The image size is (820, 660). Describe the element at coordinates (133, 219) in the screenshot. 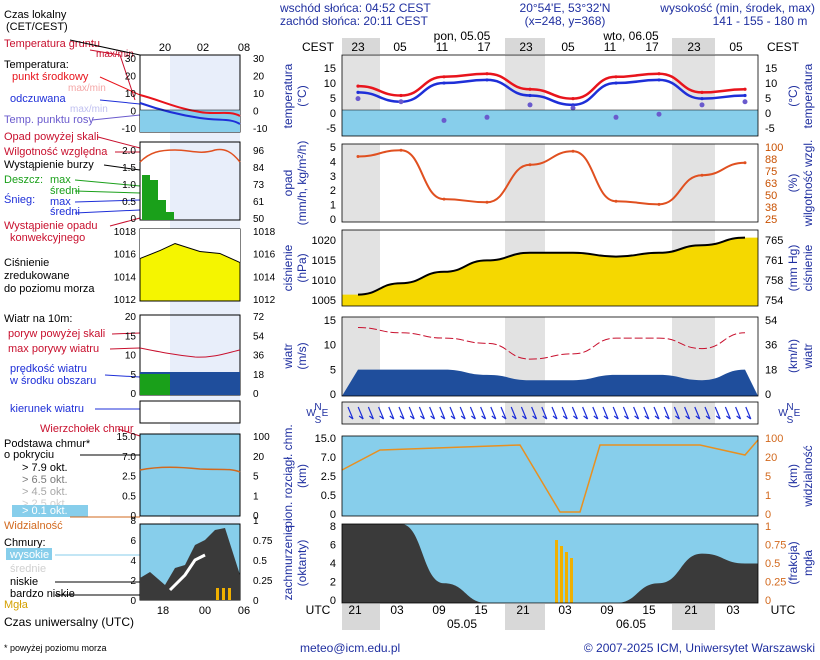

I see `mini-precip-tick-l-4: 0` at that location.